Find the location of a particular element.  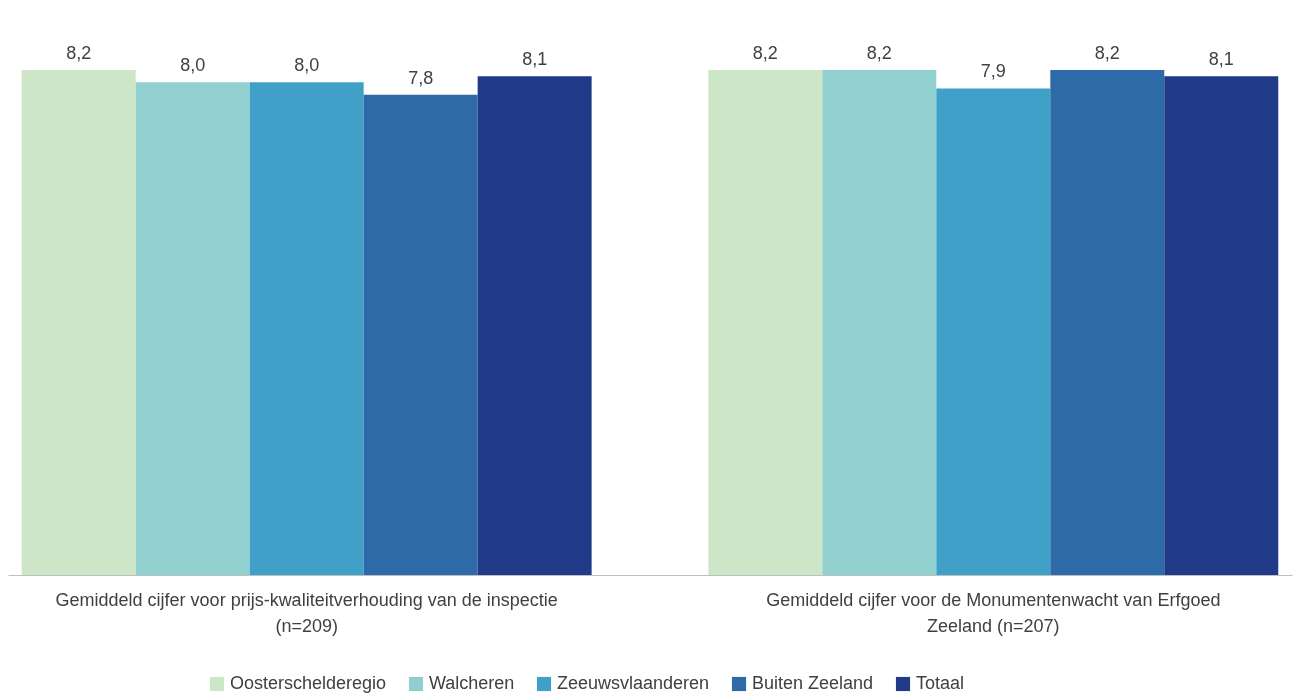

legend-label: Totaal is located at coordinates (940, 683).